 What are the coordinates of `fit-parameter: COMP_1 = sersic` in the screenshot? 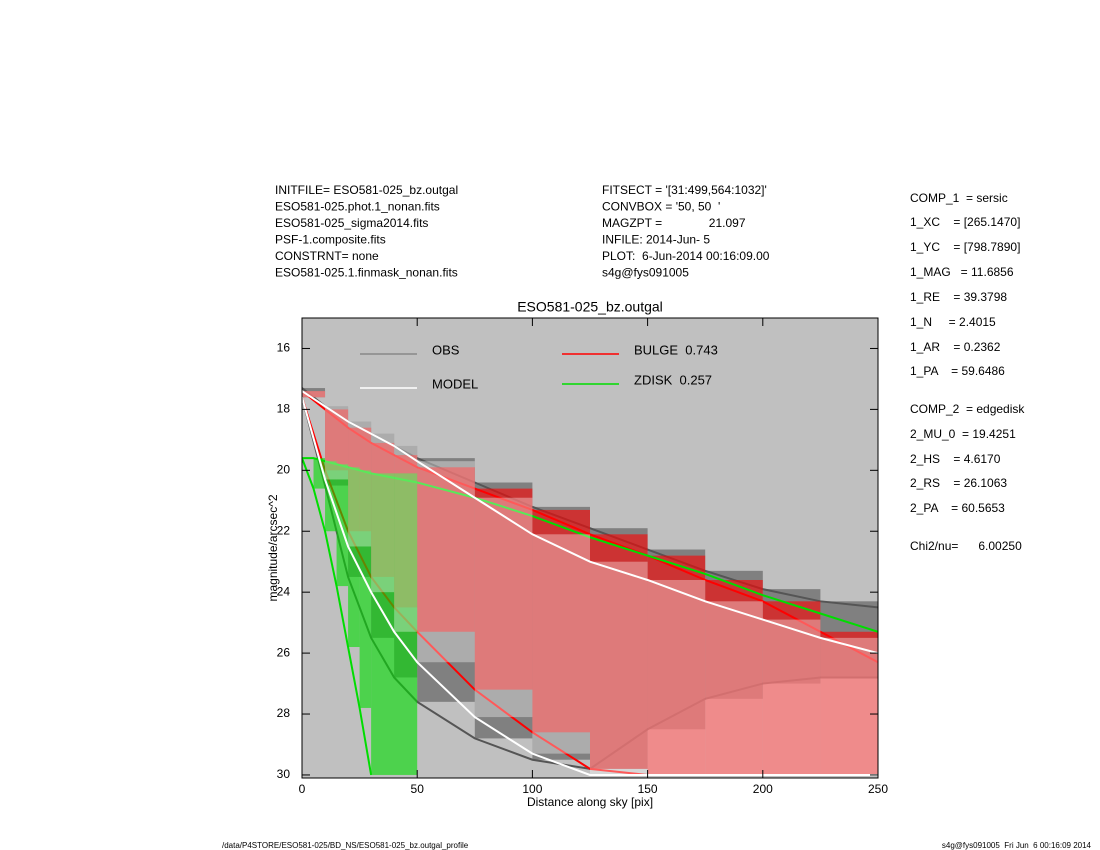 It's located at (959, 198).